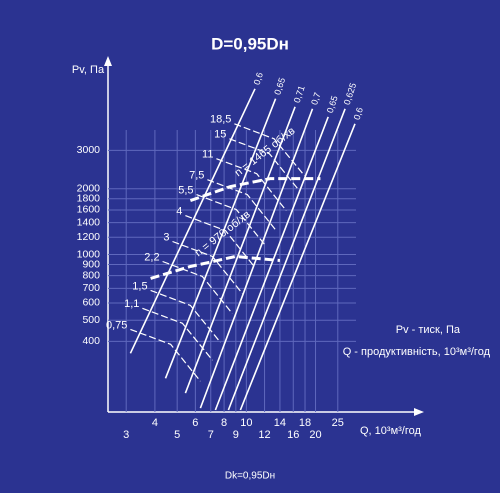 The height and width of the screenshot is (493, 500). Describe the element at coordinates (207, 155) in the screenshot. I see `power-label: 11` at that location.